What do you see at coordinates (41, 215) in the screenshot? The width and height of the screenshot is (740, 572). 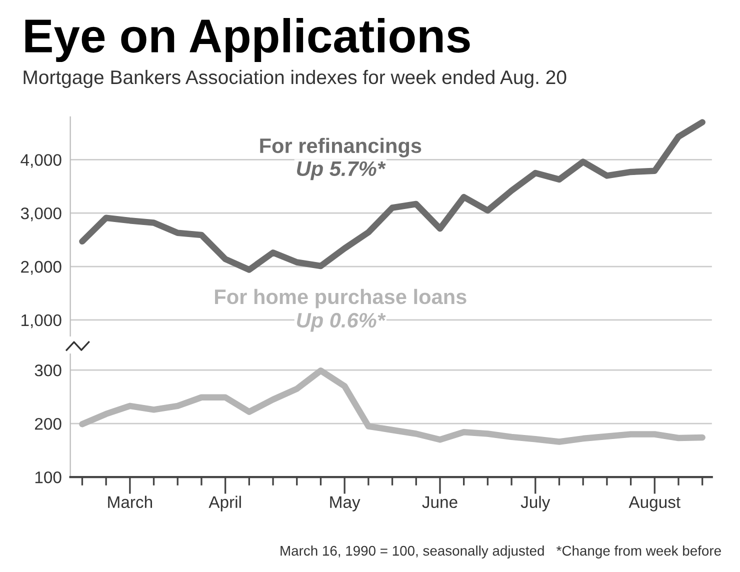 I see `y-tick-label: 3,000` at bounding box center [41, 215].